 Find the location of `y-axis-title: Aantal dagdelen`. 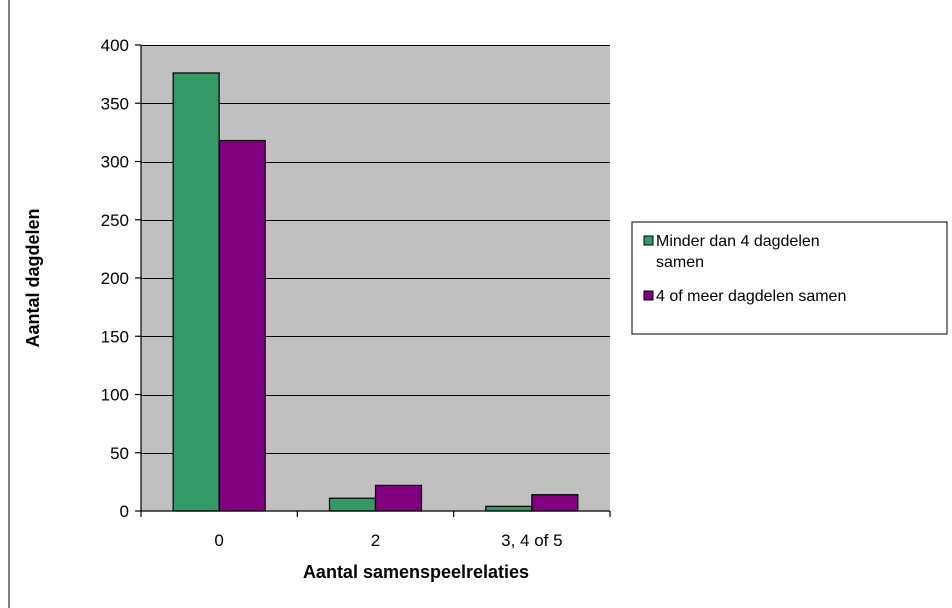

y-axis-title: Aantal dagdelen is located at coordinates (33, 277).